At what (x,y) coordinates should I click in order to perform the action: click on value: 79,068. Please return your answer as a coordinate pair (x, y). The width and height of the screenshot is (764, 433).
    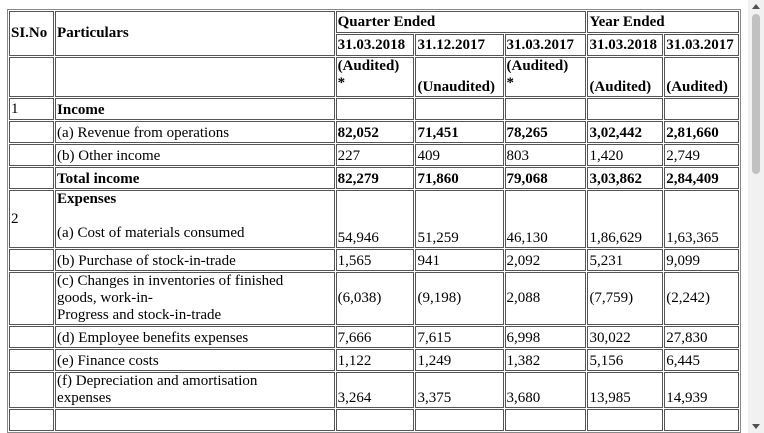
    Looking at the image, I should click on (527, 179).